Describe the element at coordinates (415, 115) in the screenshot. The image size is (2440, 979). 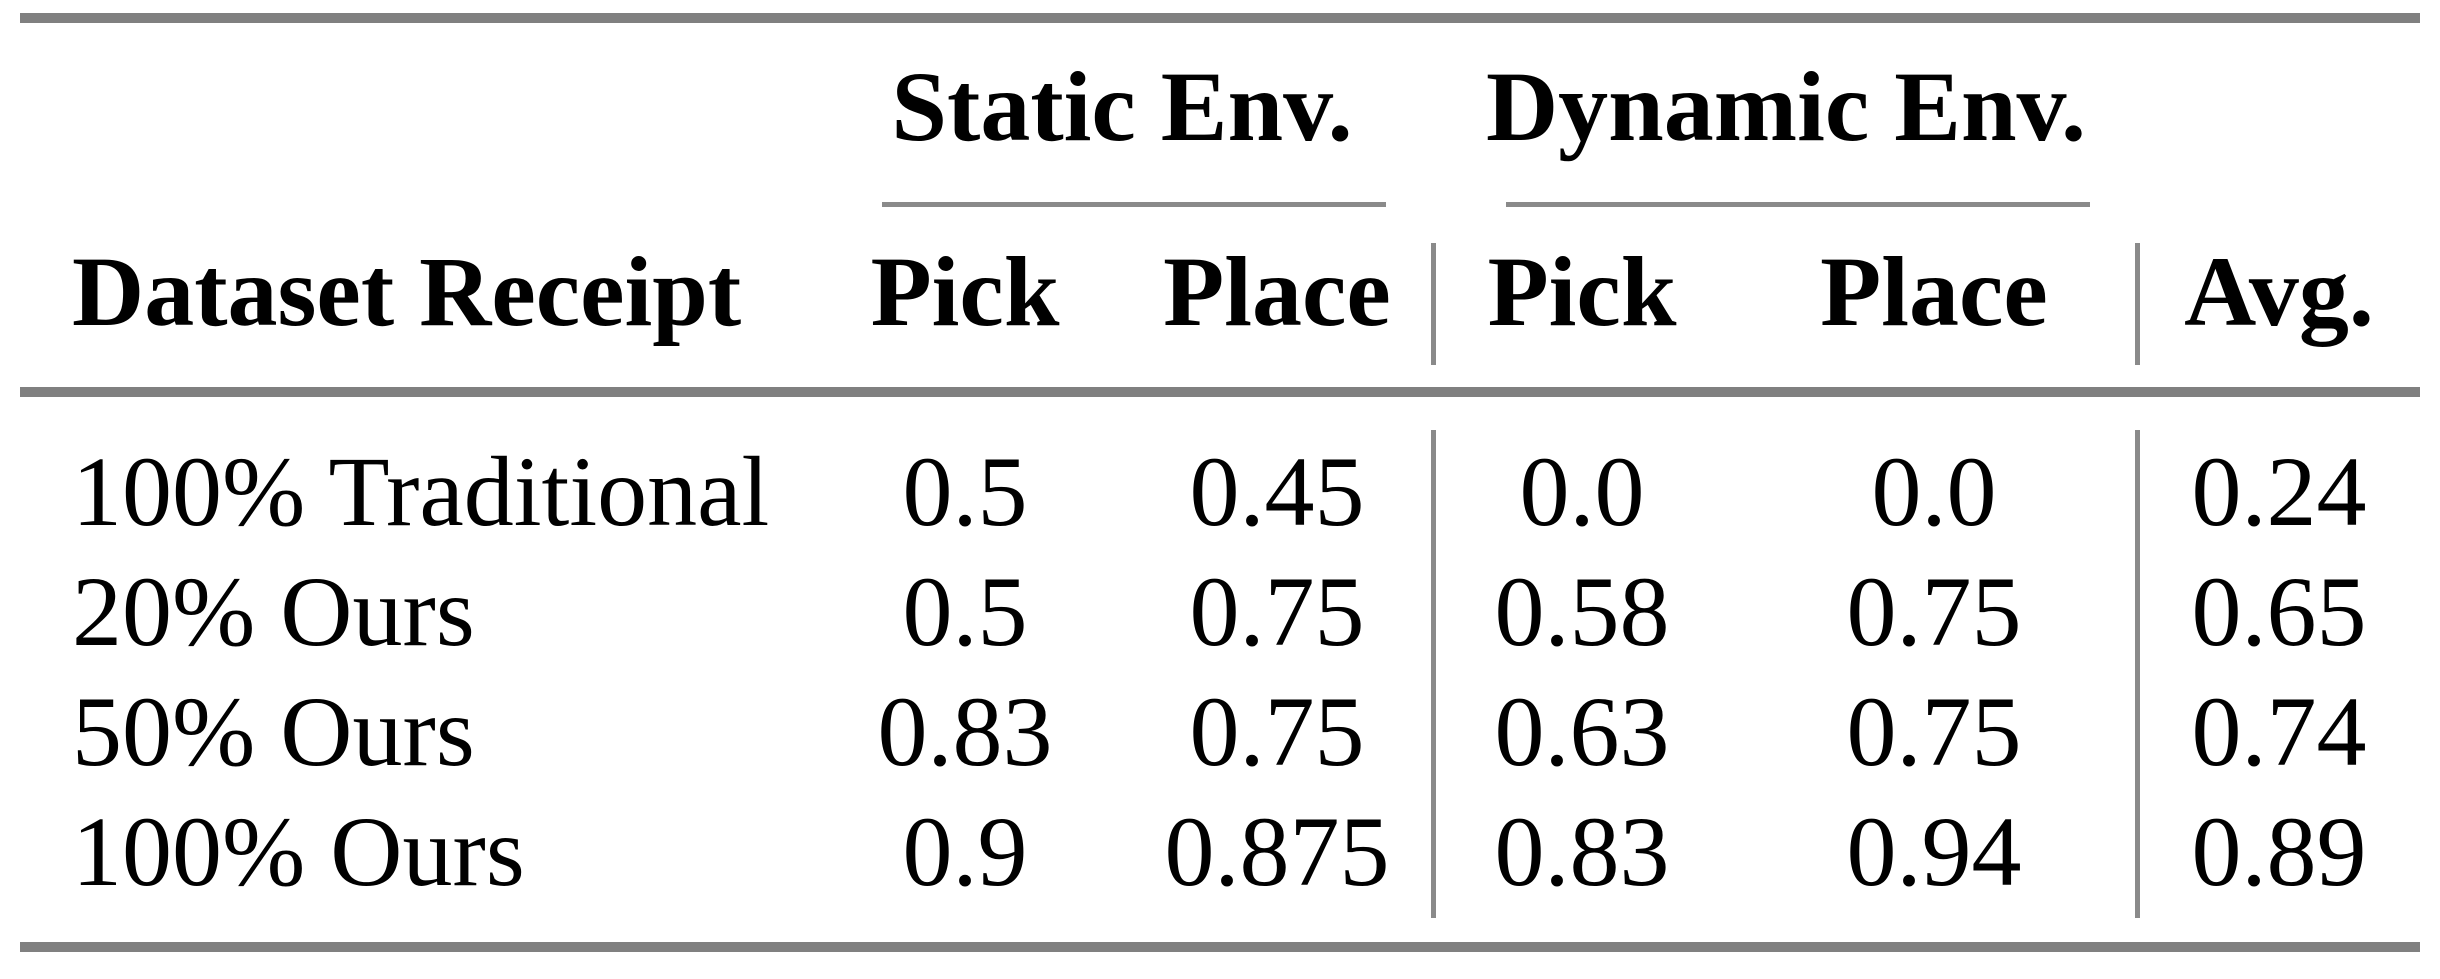
I see `group-header-spacer-left` at that location.